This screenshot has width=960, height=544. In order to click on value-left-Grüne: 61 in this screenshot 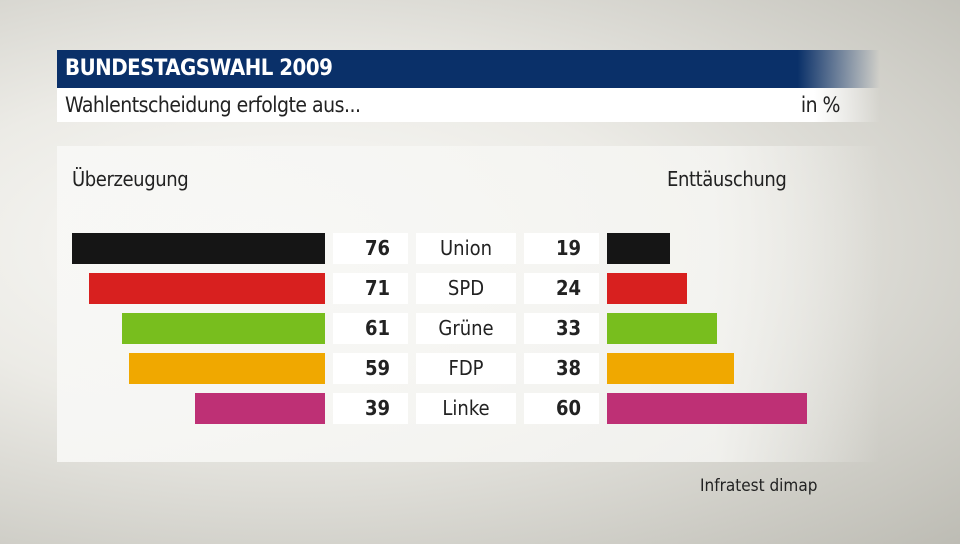, I will do `click(370, 328)`.